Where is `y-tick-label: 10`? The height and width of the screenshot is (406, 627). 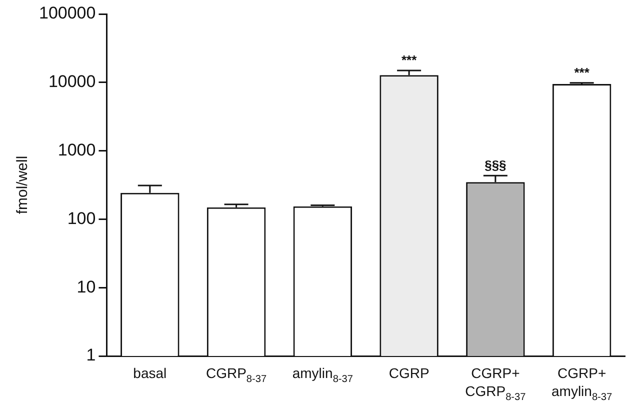
y-tick-label: 10 is located at coordinates (86, 286).